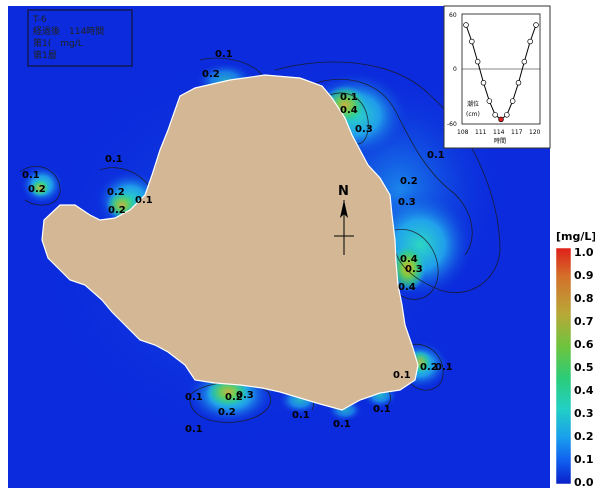 This screenshot has height=499, width=595. What do you see at coordinates (500, 141) in the screenshot?
I see `inset-xlabel: 時間` at bounding box center [500, 141].